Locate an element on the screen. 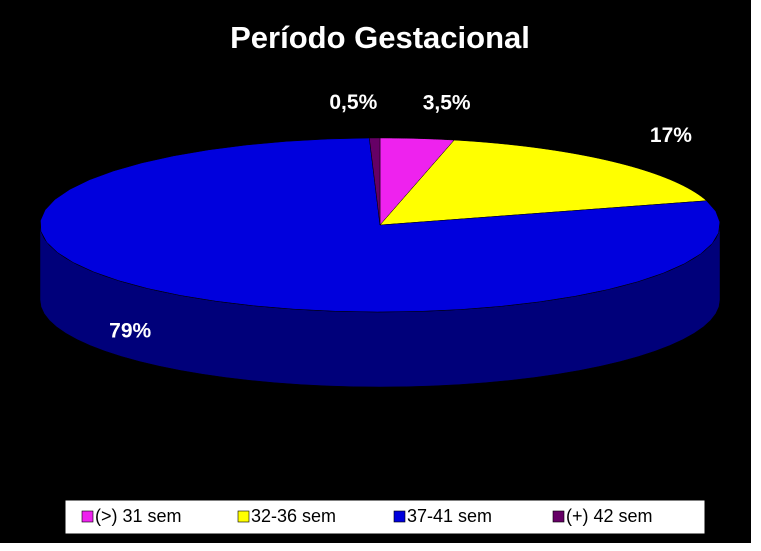 This screenshot has width=761, height=551. data-label: 3,5% is located at coordinates (447, 102).